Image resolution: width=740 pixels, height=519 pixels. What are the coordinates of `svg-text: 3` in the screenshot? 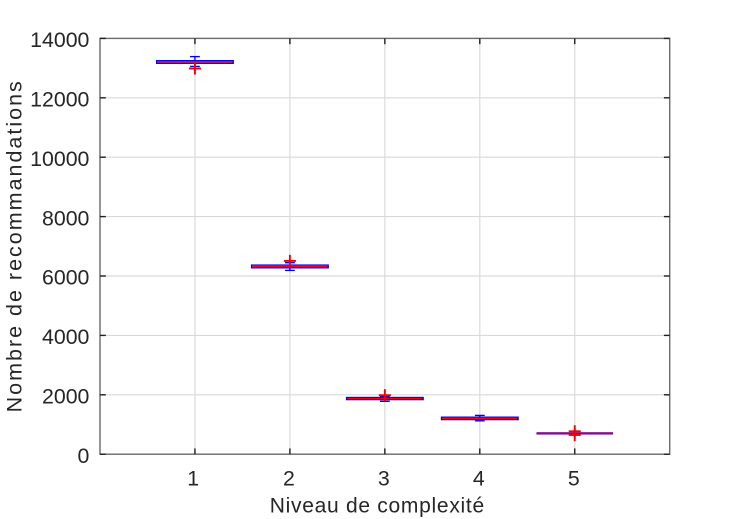 It's located at (384, 479).